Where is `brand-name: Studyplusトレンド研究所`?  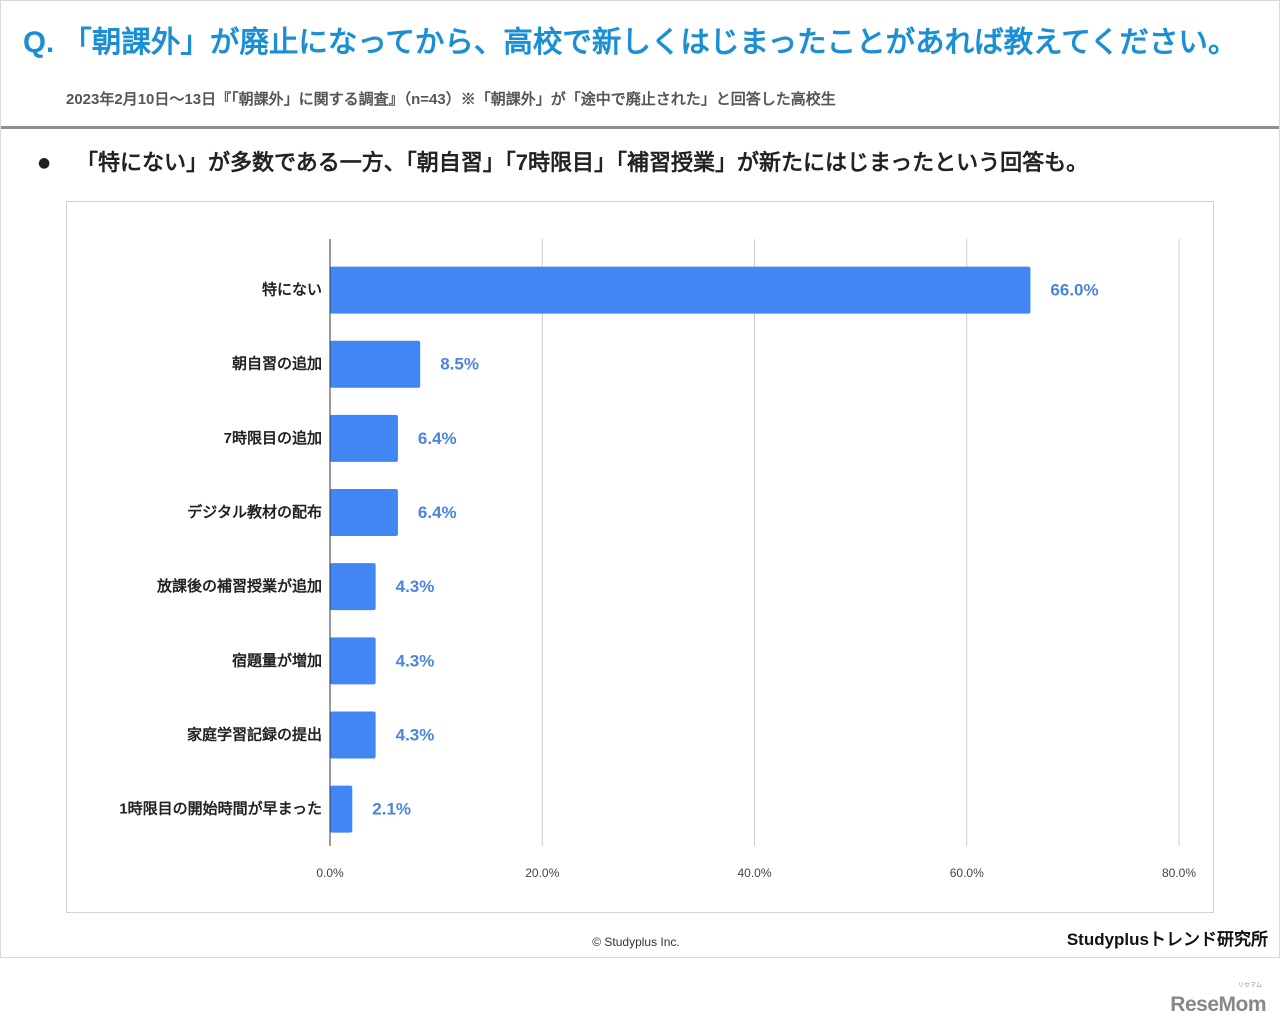
brand-name: Studyplusトレンド研究所 is located at coordinates (1167, 939).